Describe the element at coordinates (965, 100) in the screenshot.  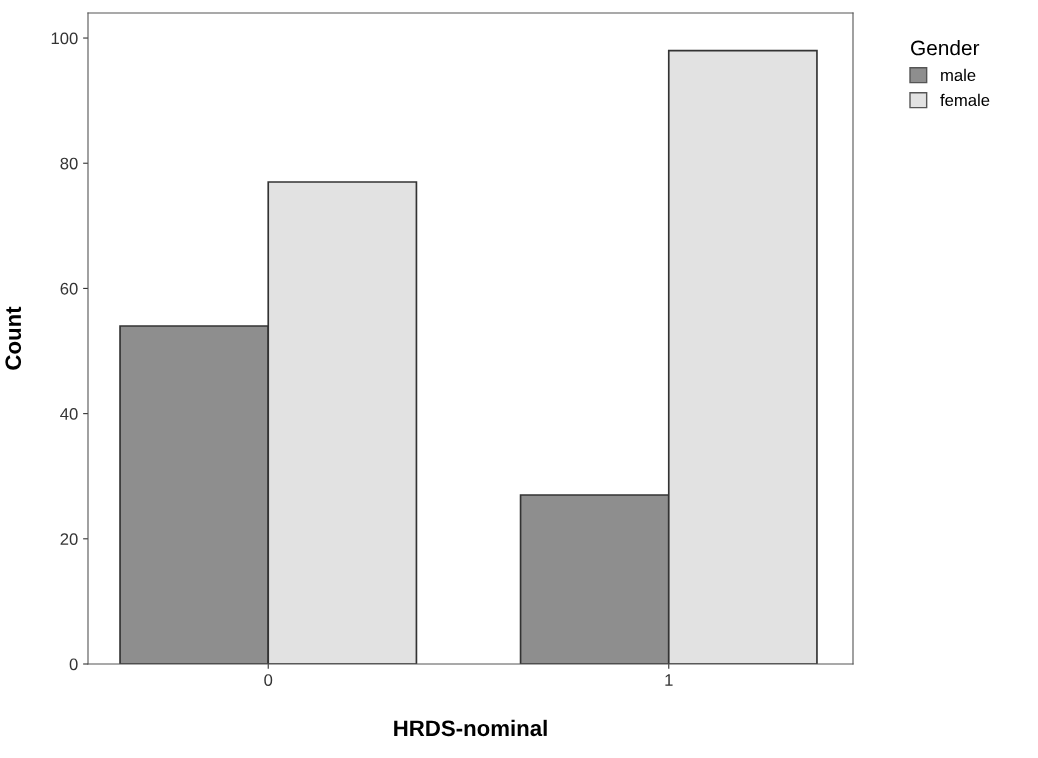
I see `legend-label: female` at that location.